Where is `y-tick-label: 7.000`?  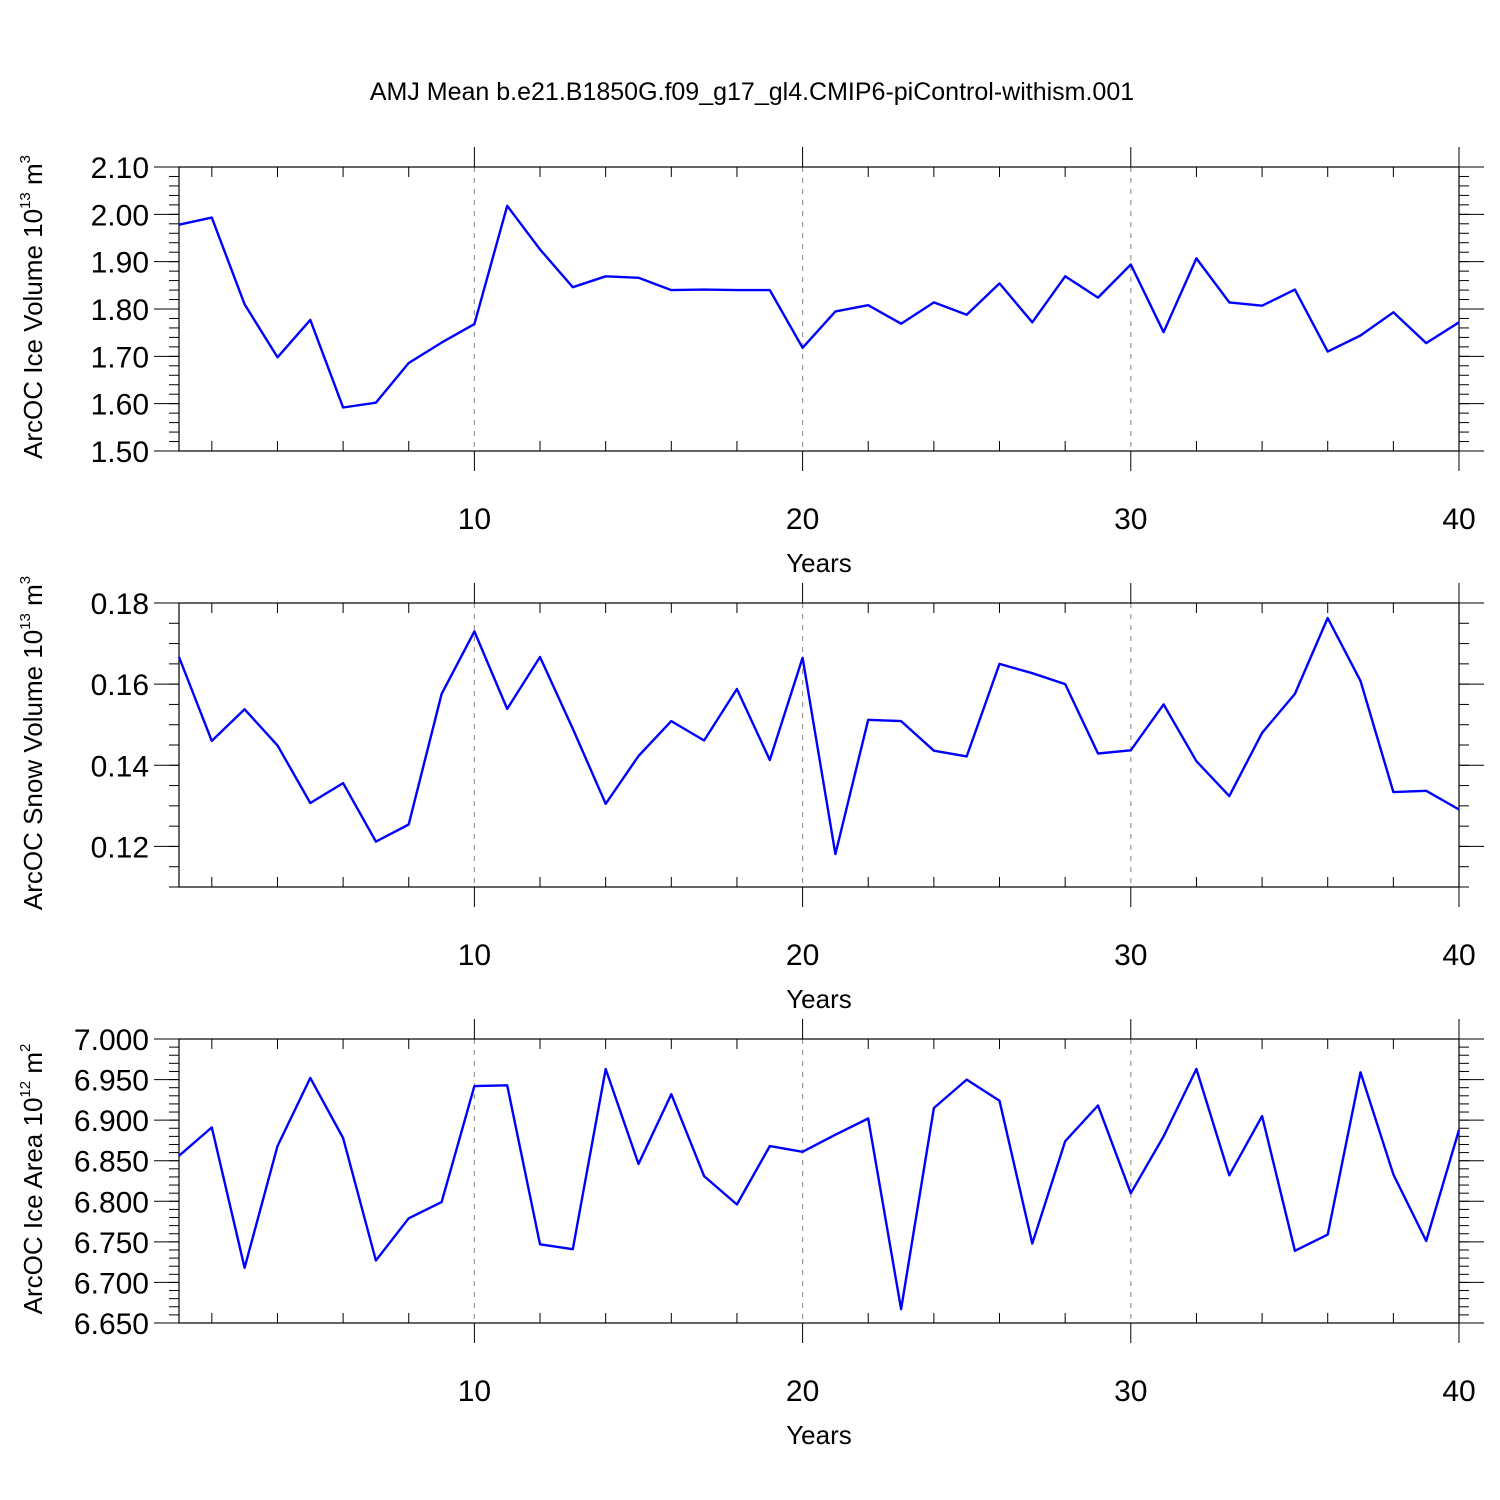
y-tick-label: 7.000 is located at coordinates (111, 1040).